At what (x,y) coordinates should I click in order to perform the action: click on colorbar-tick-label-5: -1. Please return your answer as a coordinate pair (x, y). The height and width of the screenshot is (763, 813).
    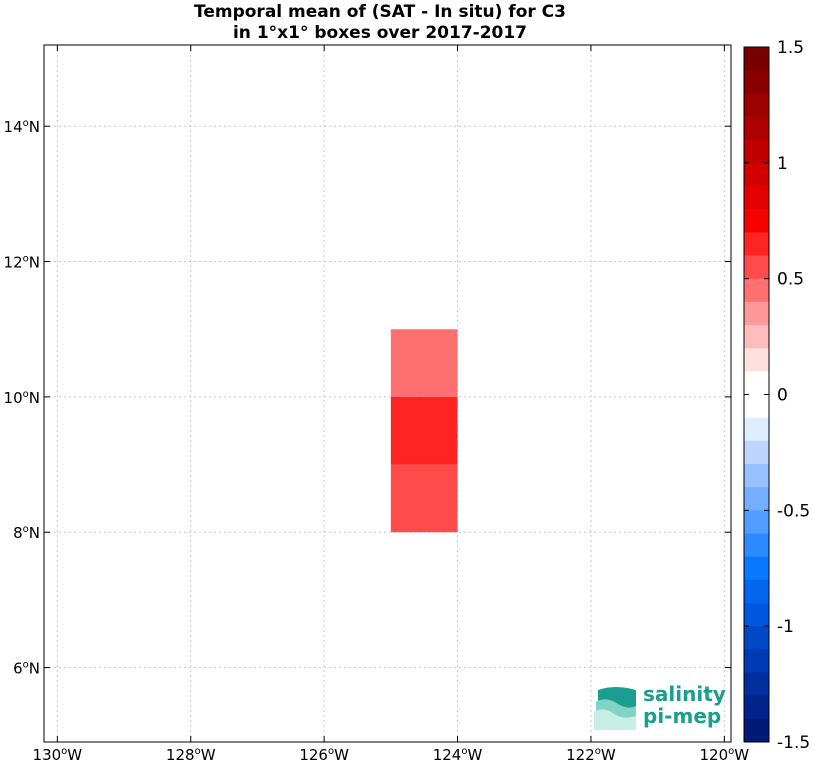
    Looking at the image, I should click on (785, 627).